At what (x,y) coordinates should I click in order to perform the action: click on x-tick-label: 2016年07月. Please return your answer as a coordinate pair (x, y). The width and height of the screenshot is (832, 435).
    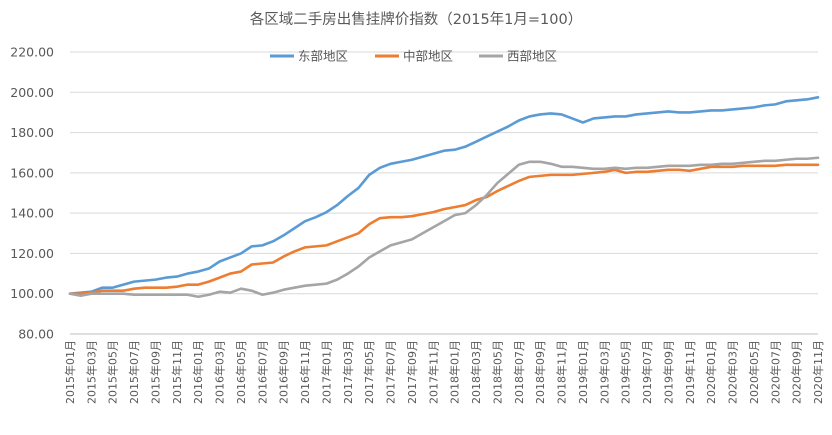
    Looking at the image, I should click on (262, 372).